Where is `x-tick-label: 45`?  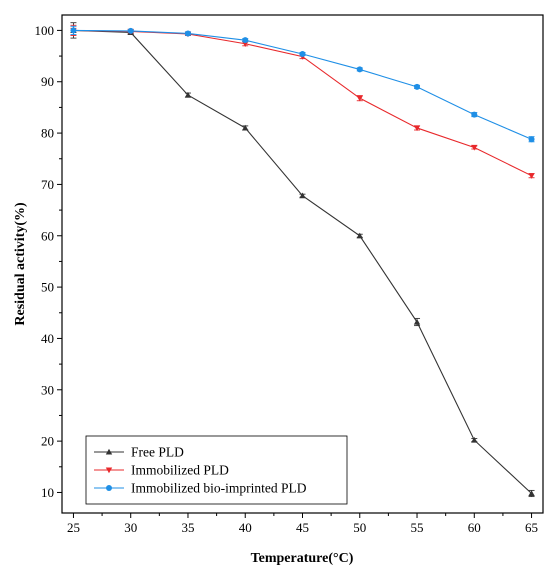
x-tick-label: 45 is located at coordinates (302, 527).